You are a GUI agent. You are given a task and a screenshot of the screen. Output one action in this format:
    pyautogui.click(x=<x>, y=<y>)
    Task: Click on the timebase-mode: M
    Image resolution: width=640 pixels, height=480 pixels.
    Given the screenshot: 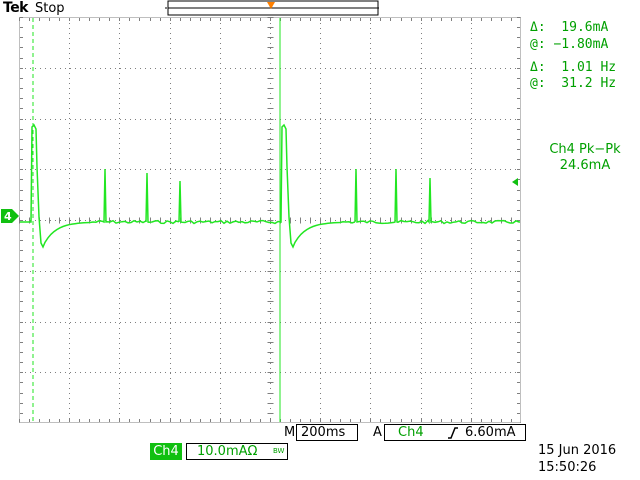 What is the action you would take?
    pyautogui.click(x=290, y=432)
    